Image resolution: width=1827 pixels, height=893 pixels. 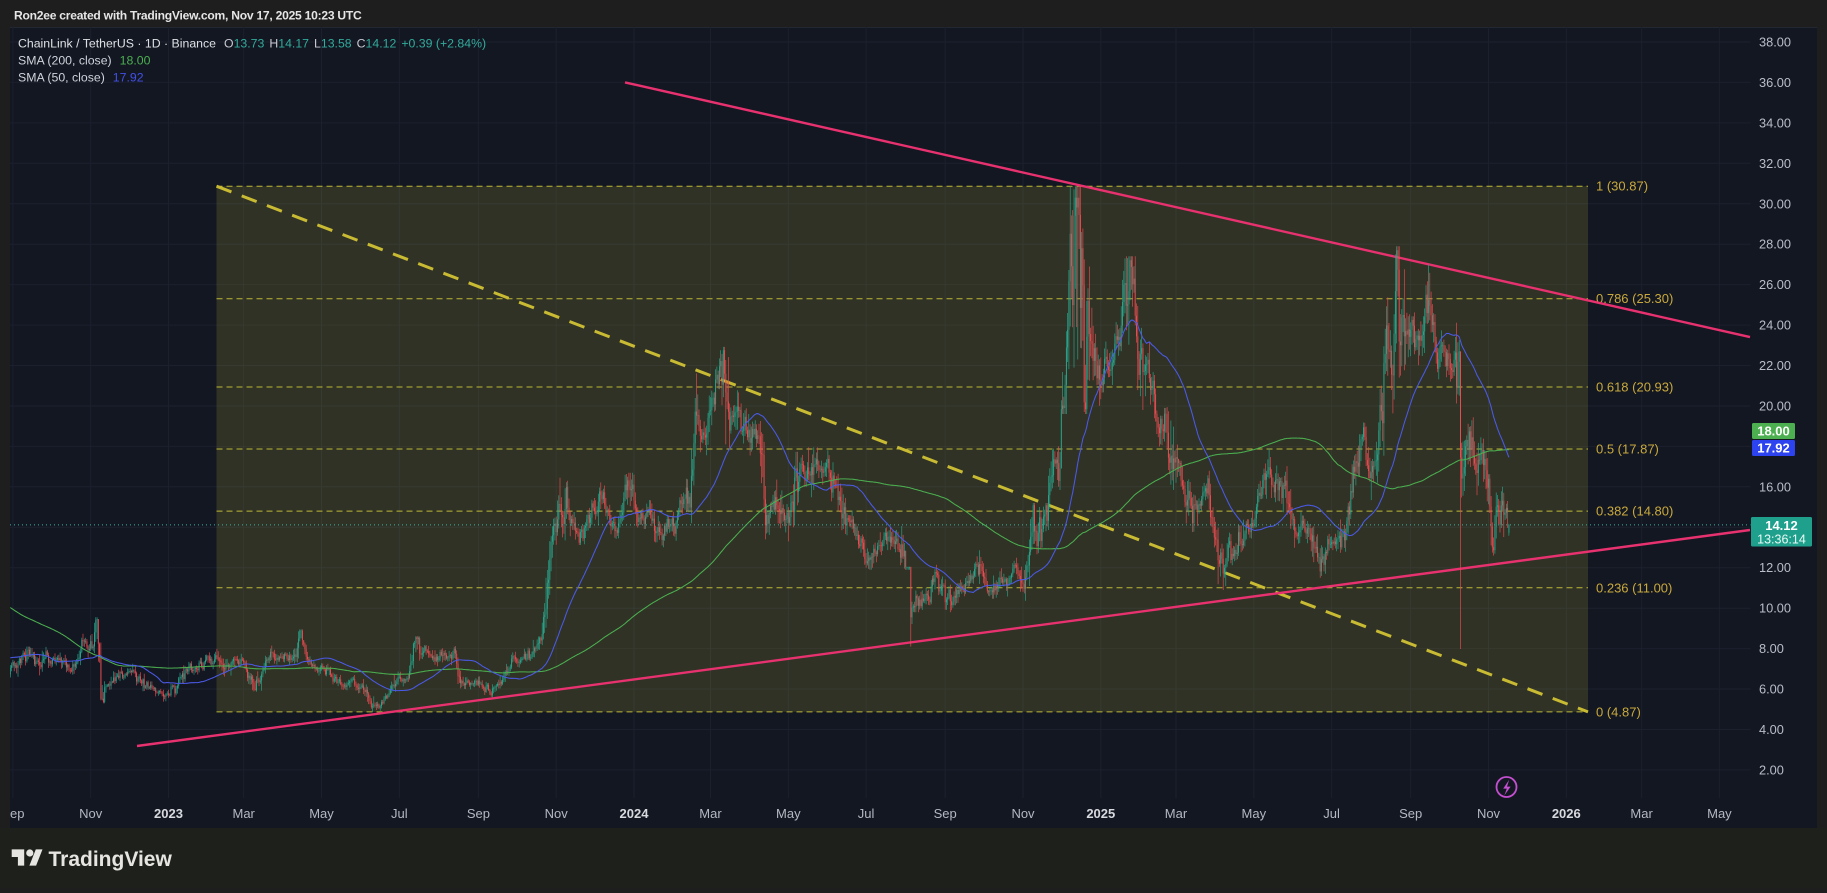 I want to click on svg-text: 8.00, so click(x=1771, y=648).